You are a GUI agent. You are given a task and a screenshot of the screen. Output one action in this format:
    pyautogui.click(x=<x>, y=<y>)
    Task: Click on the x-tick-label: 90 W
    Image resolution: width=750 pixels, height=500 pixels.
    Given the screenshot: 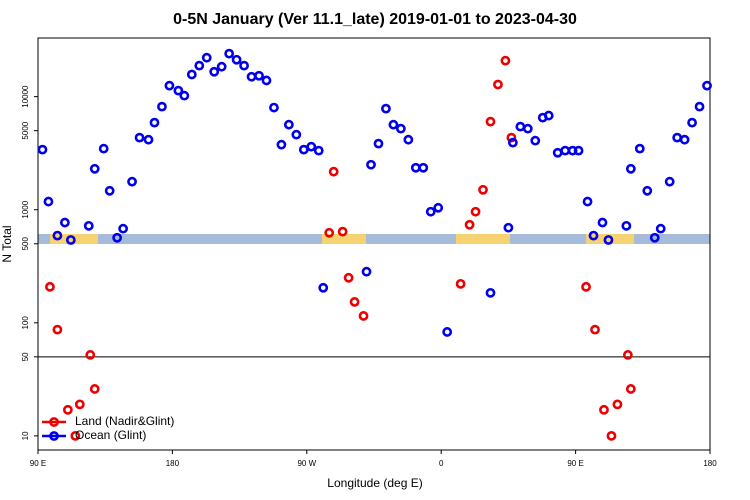 What is the action you would take?
    pyautogui.click(x=306, y=463)
    